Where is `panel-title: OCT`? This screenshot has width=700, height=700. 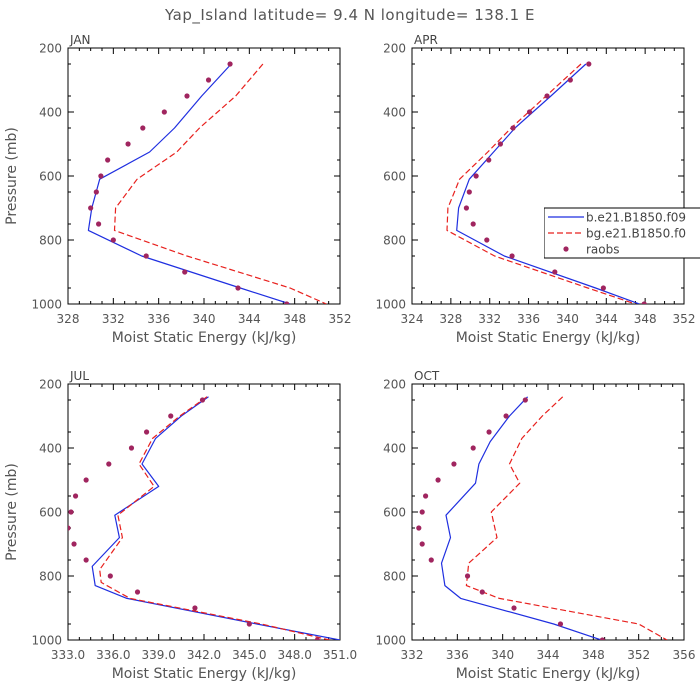 panel-title: OCT is located at coordinates (427, 376).